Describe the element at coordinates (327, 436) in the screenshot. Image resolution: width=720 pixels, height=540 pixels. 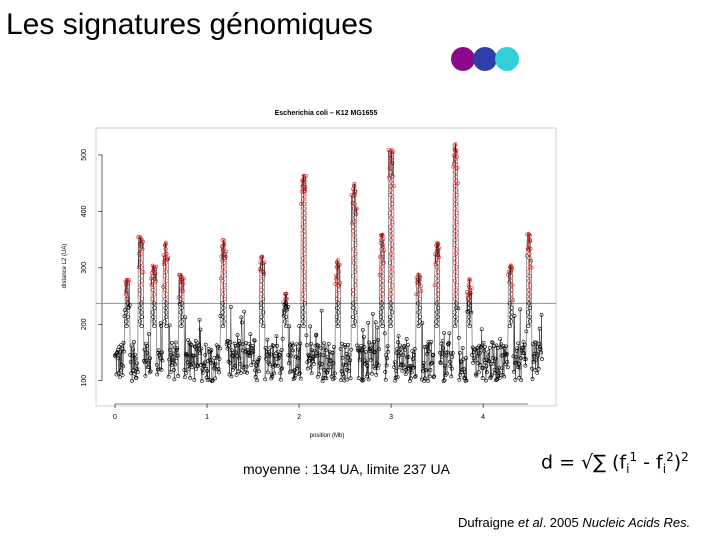
I see `x-axis-label: position (Mb)` at that location.